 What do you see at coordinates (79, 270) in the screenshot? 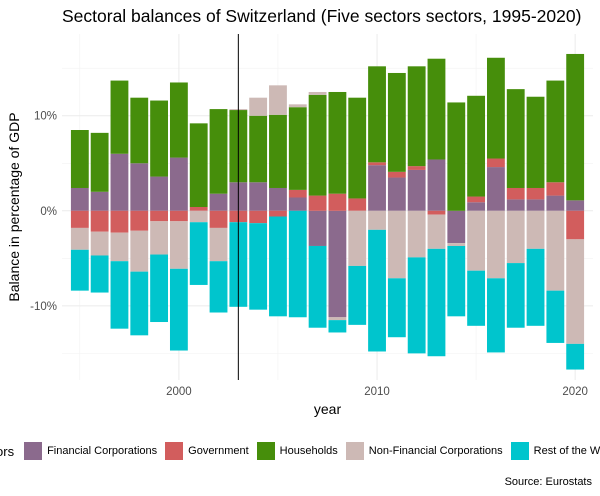
I see `bar-rest-of-the-world-1995` at bounding box center [79, 270].